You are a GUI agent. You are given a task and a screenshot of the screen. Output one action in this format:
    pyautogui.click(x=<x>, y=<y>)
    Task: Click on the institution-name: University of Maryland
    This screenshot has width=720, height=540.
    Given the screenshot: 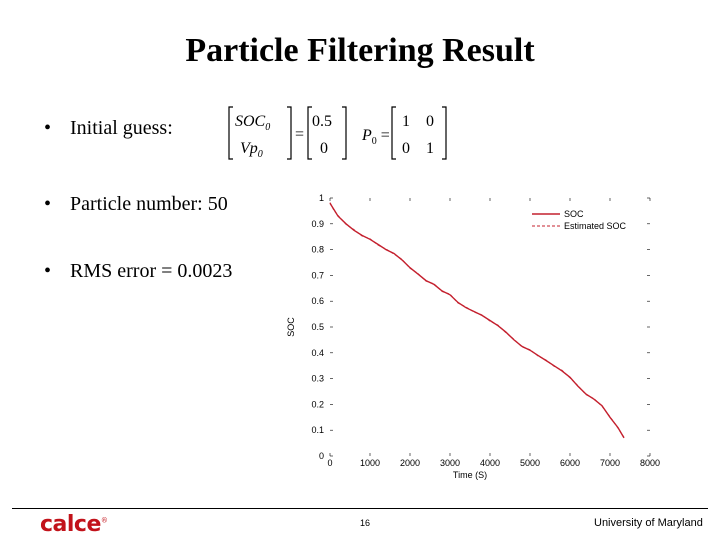 What is the action you would take?
    pyautogui.click(x=648, y=523)
    